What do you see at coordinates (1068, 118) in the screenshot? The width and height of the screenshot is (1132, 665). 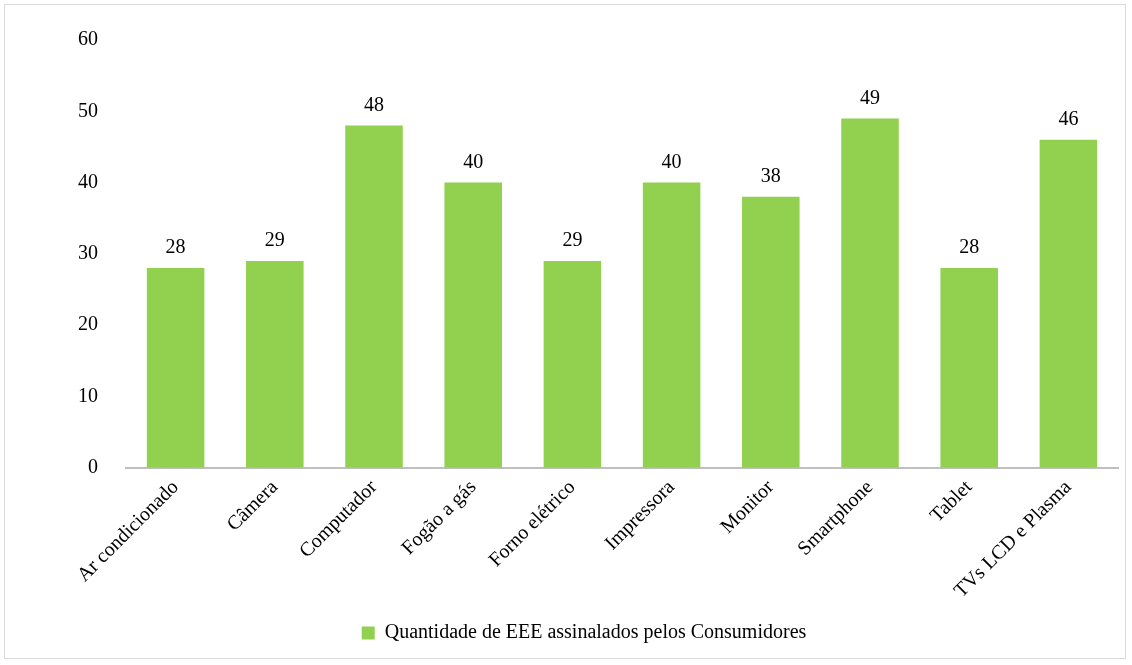 I see `data-label: 46` at bounding box center [1068, 118].